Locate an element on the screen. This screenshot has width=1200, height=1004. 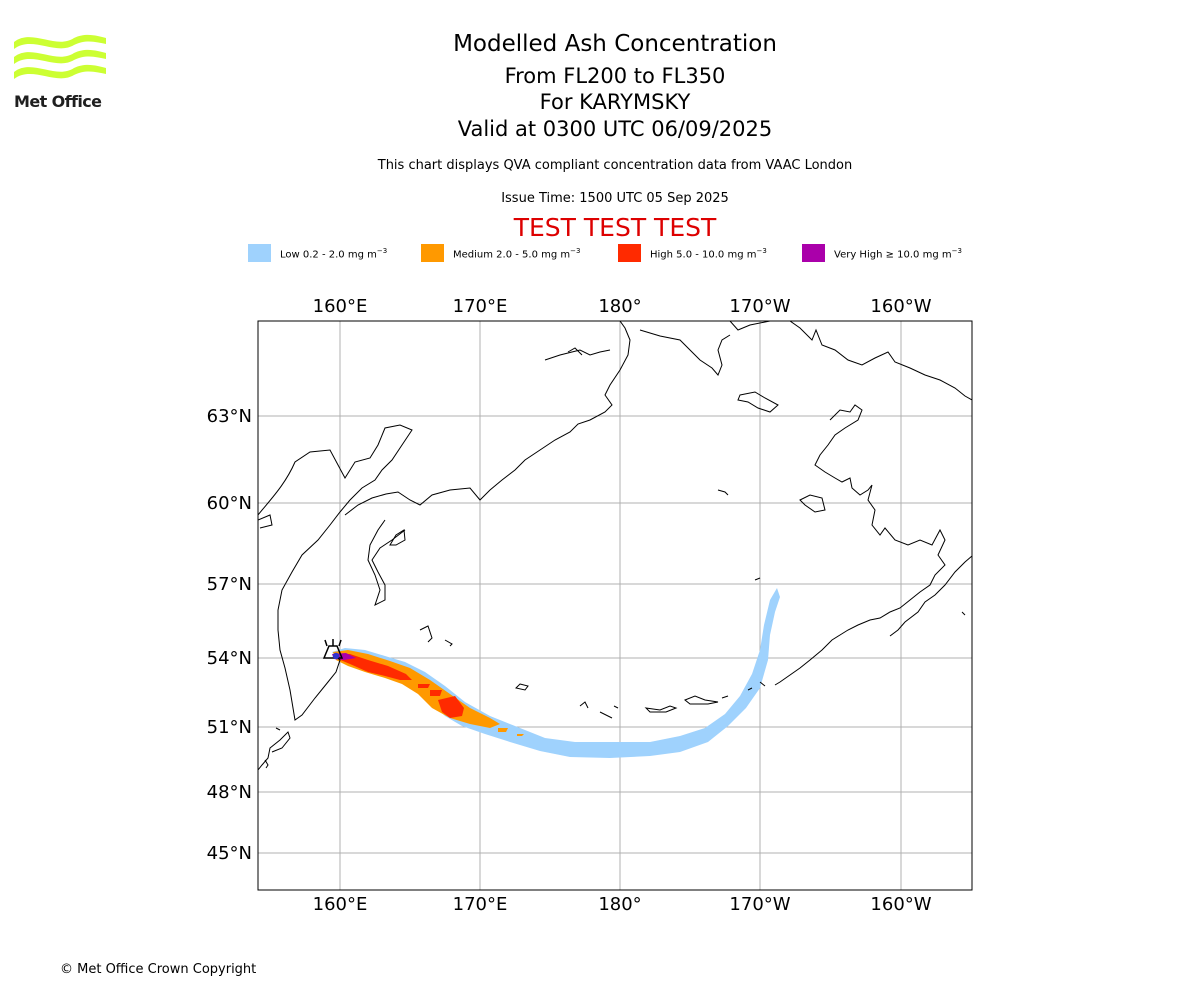
valid-time: Valid at 0300 UTC 06/09/2025 is located at coordinates (615, 129).